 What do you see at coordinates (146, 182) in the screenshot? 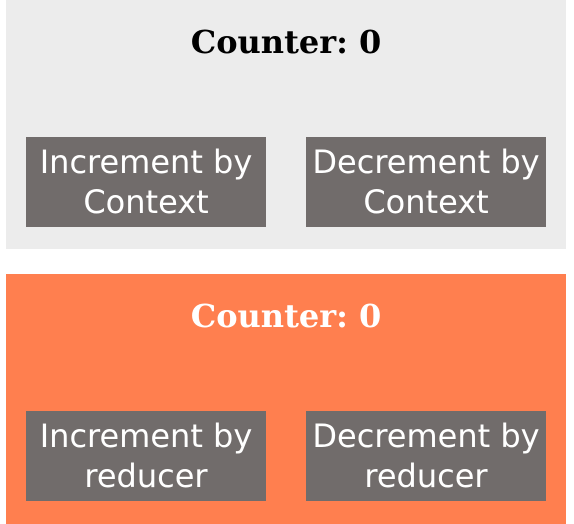
I see `increment-by-context-button: Increment by Context` at bounding box center [146, 182].